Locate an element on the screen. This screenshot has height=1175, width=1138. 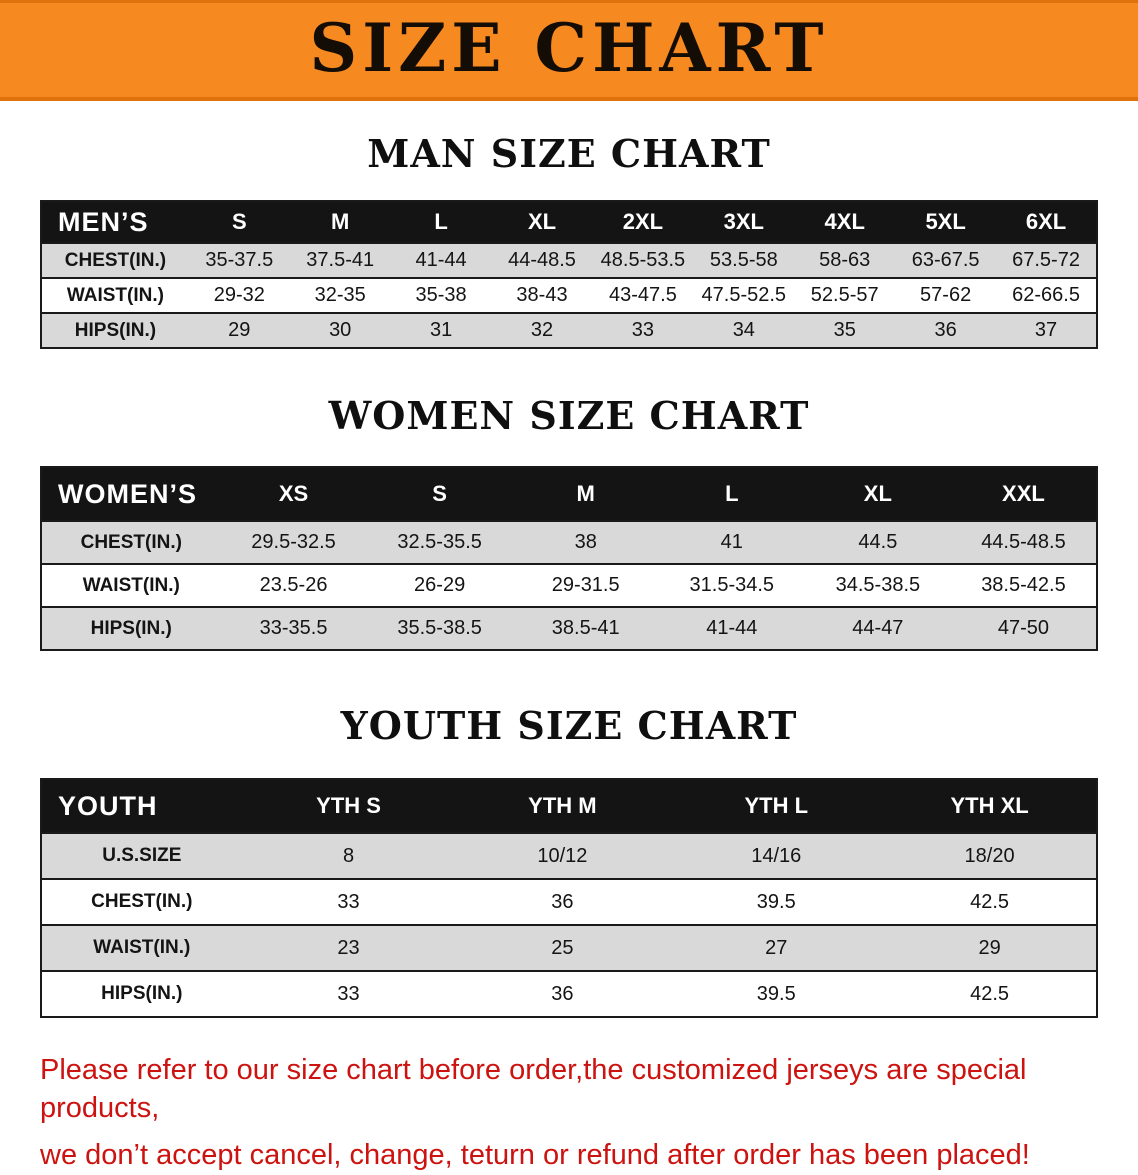
men-cell-value: 44-48.5 is located at coordinates (542, 260).